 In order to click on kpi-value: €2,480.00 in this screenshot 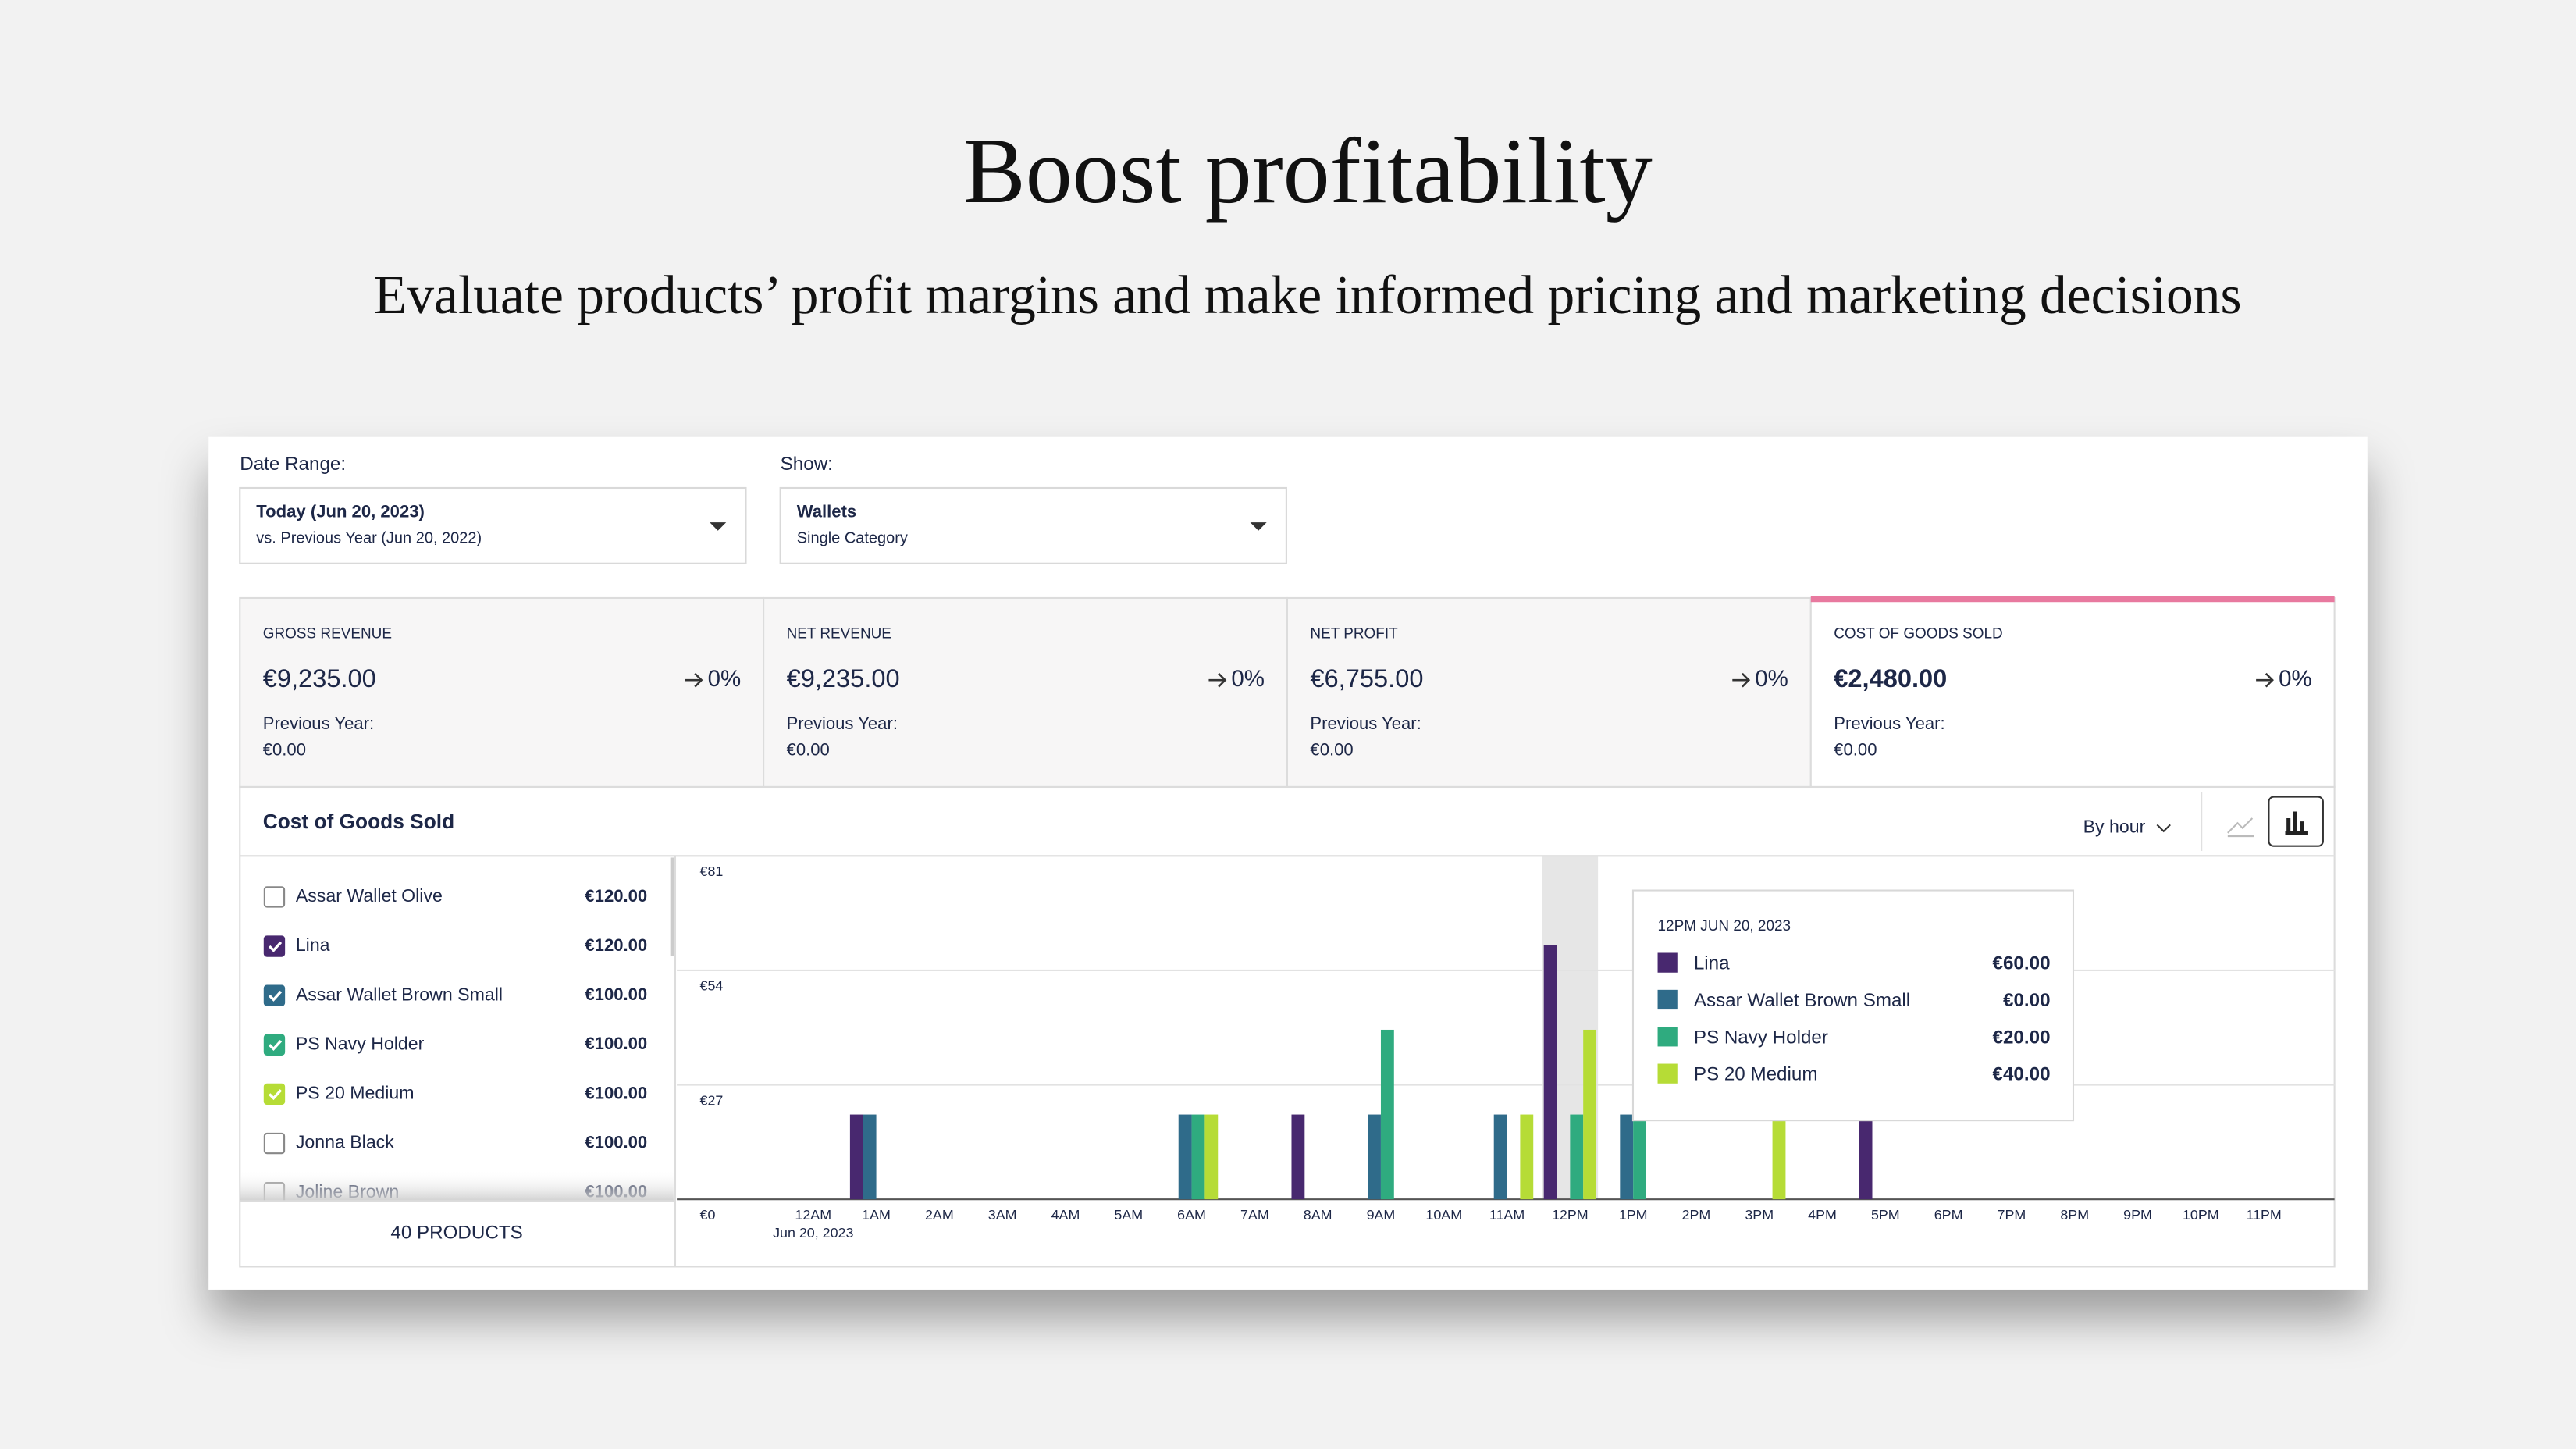, I will do `click(1890, 678)`.